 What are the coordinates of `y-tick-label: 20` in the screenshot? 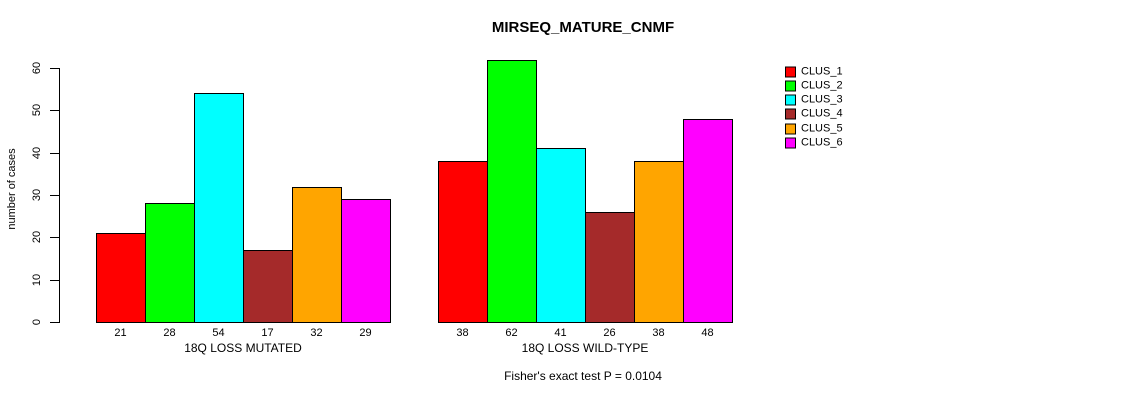 It's located at (37, 237).